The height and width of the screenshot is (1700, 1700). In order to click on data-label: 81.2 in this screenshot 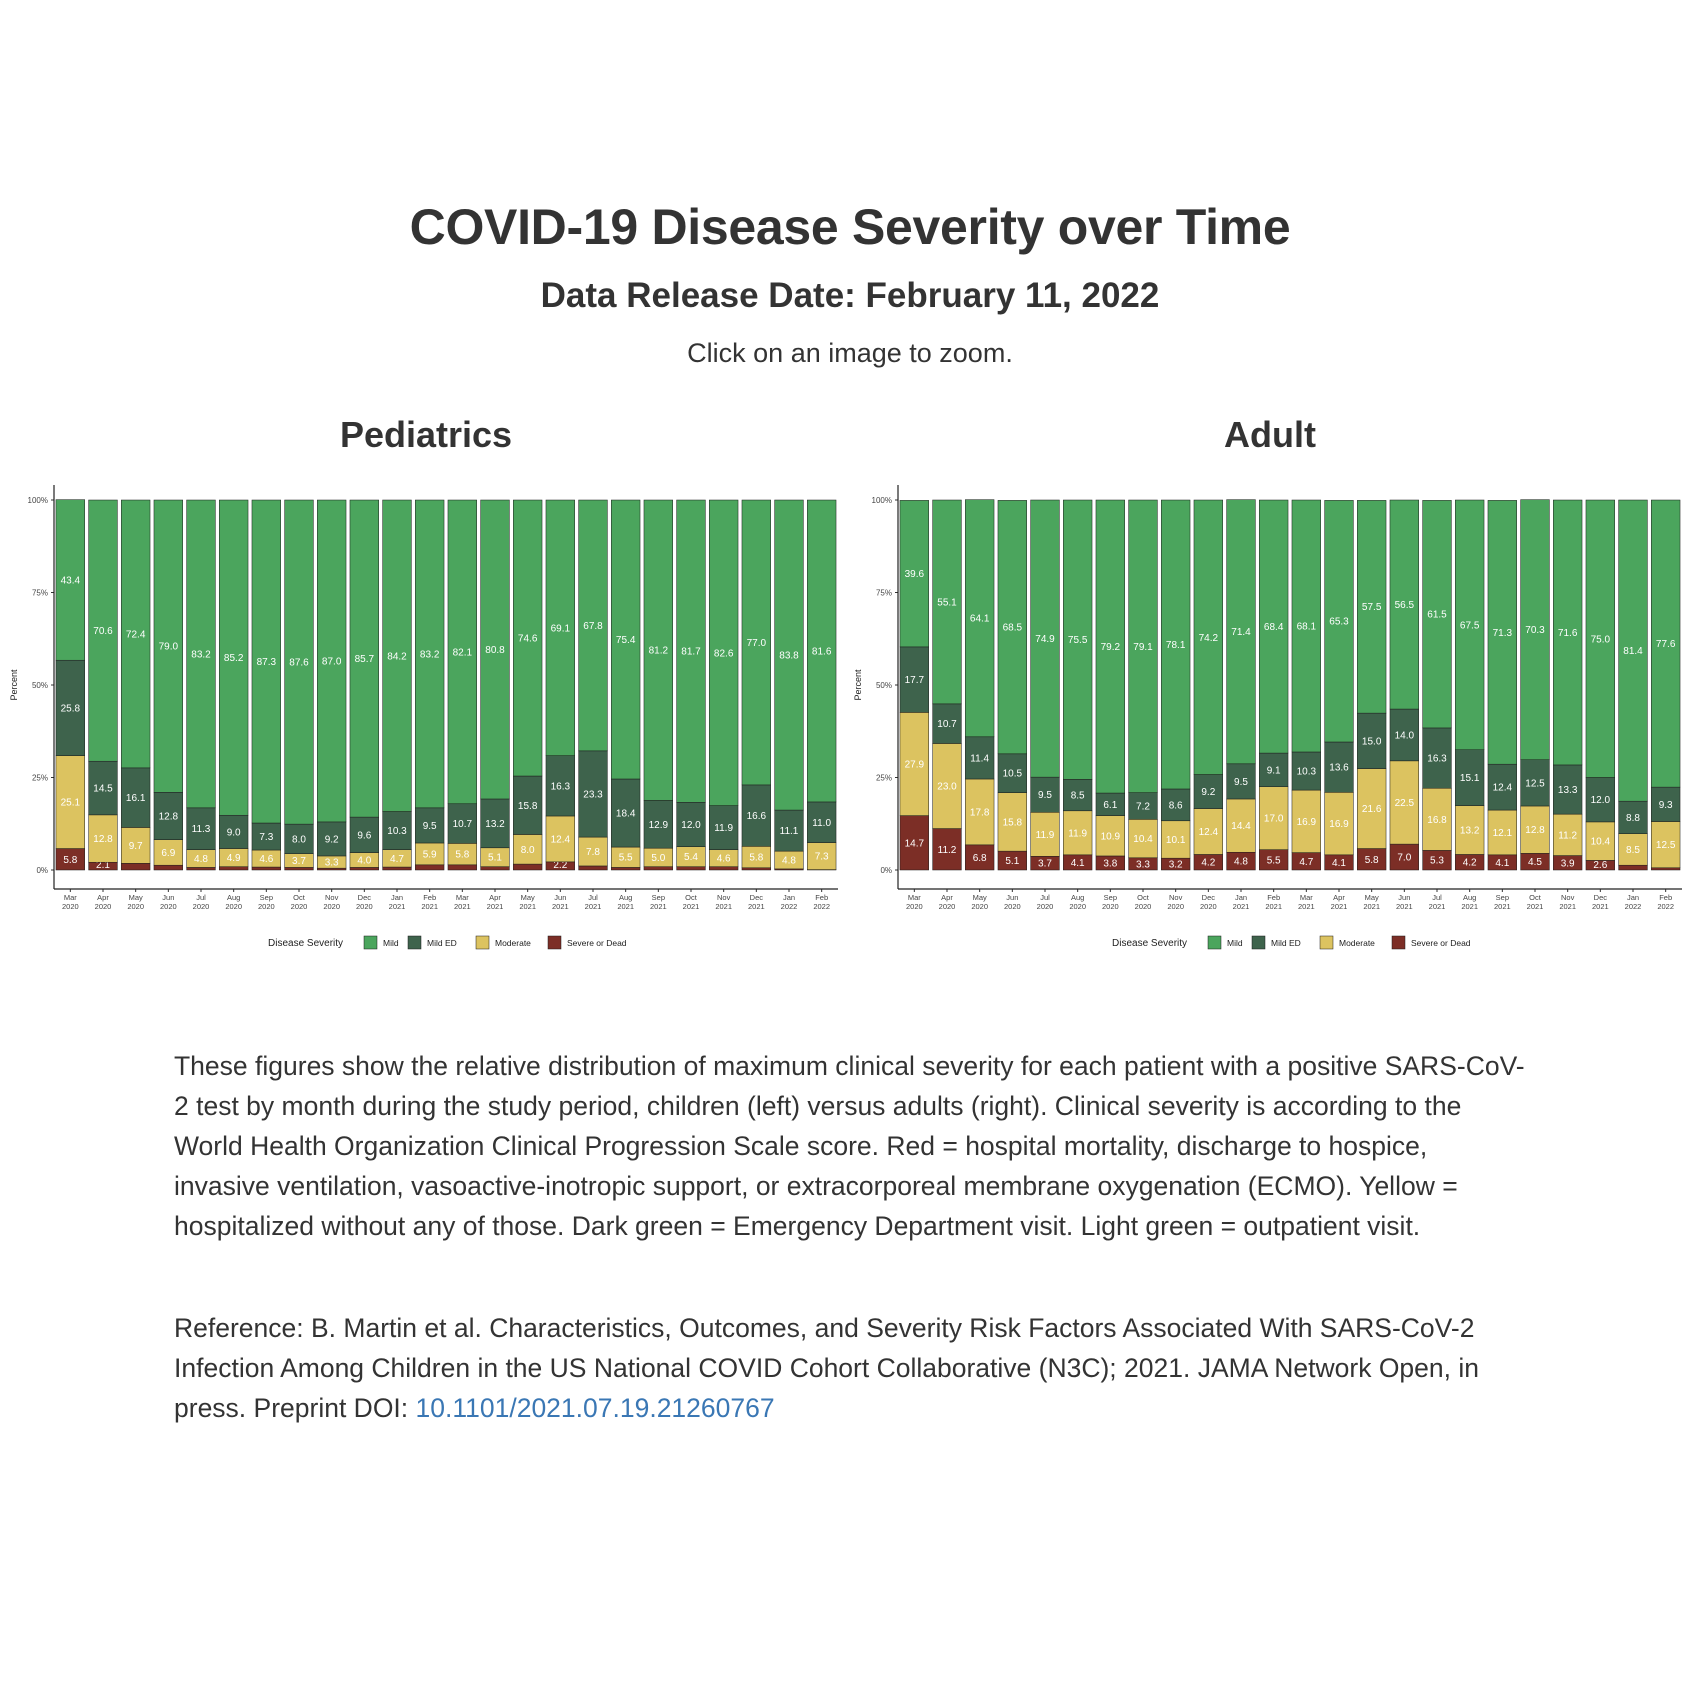, I will do `click(659, 651)`.